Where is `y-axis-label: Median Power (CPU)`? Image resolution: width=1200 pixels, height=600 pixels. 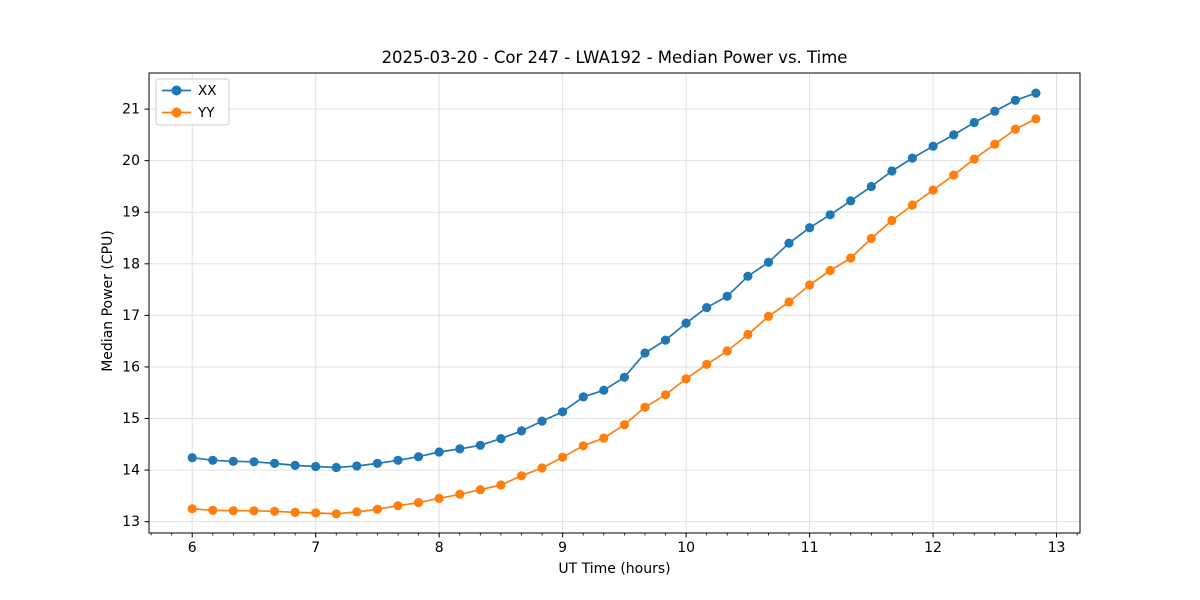 y-axis-label: Median Power (CPU) is located at coordinates (108, 301).